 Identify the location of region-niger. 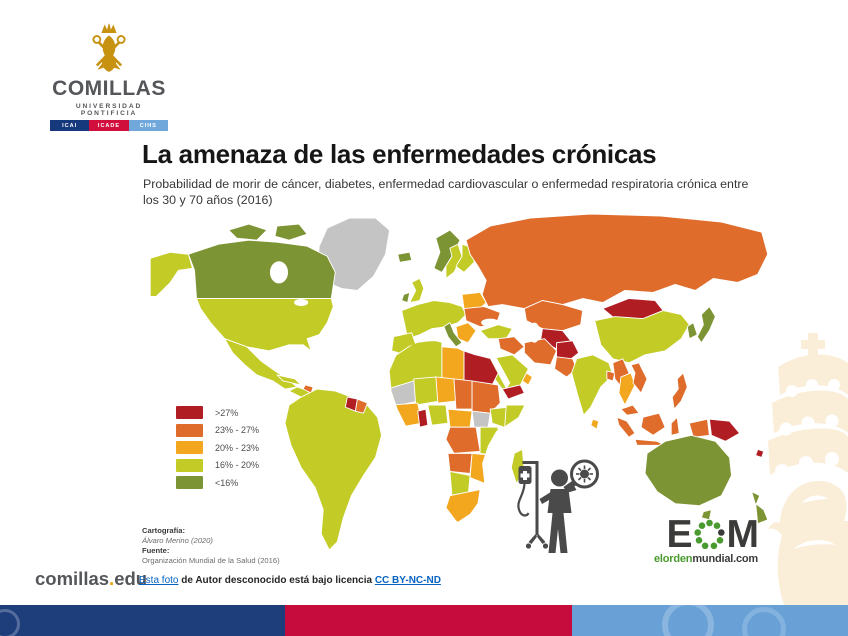
(446, 390).